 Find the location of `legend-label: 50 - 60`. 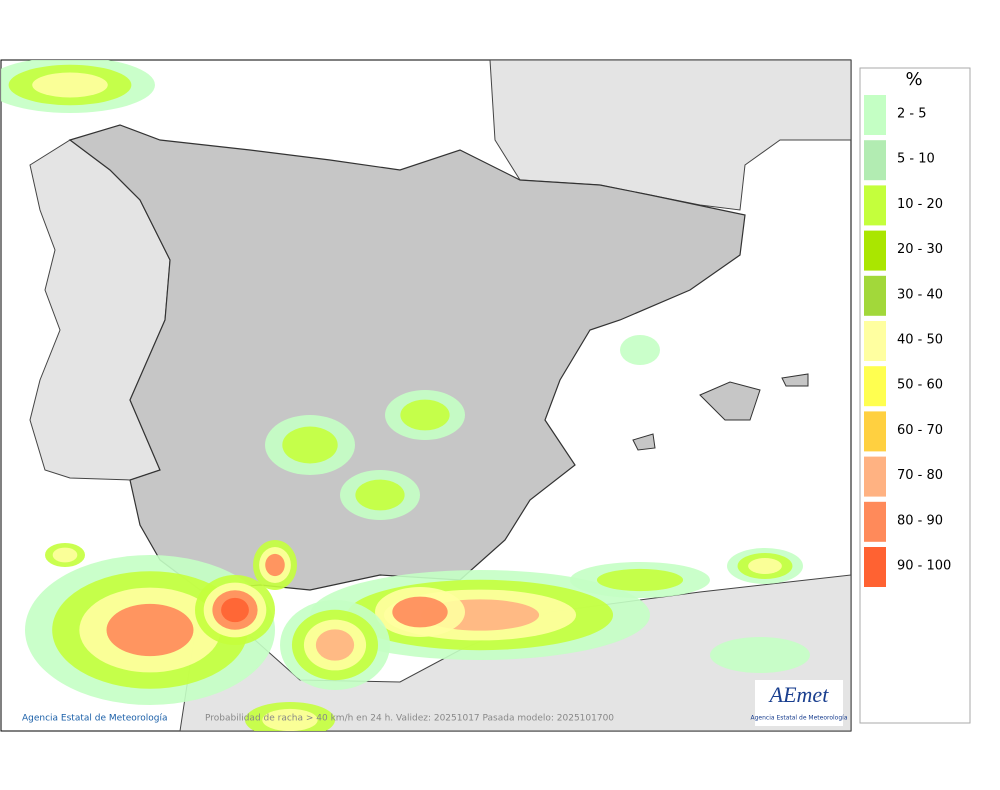

legend-label: 50 - 60 is located at coordinates (920, 385).